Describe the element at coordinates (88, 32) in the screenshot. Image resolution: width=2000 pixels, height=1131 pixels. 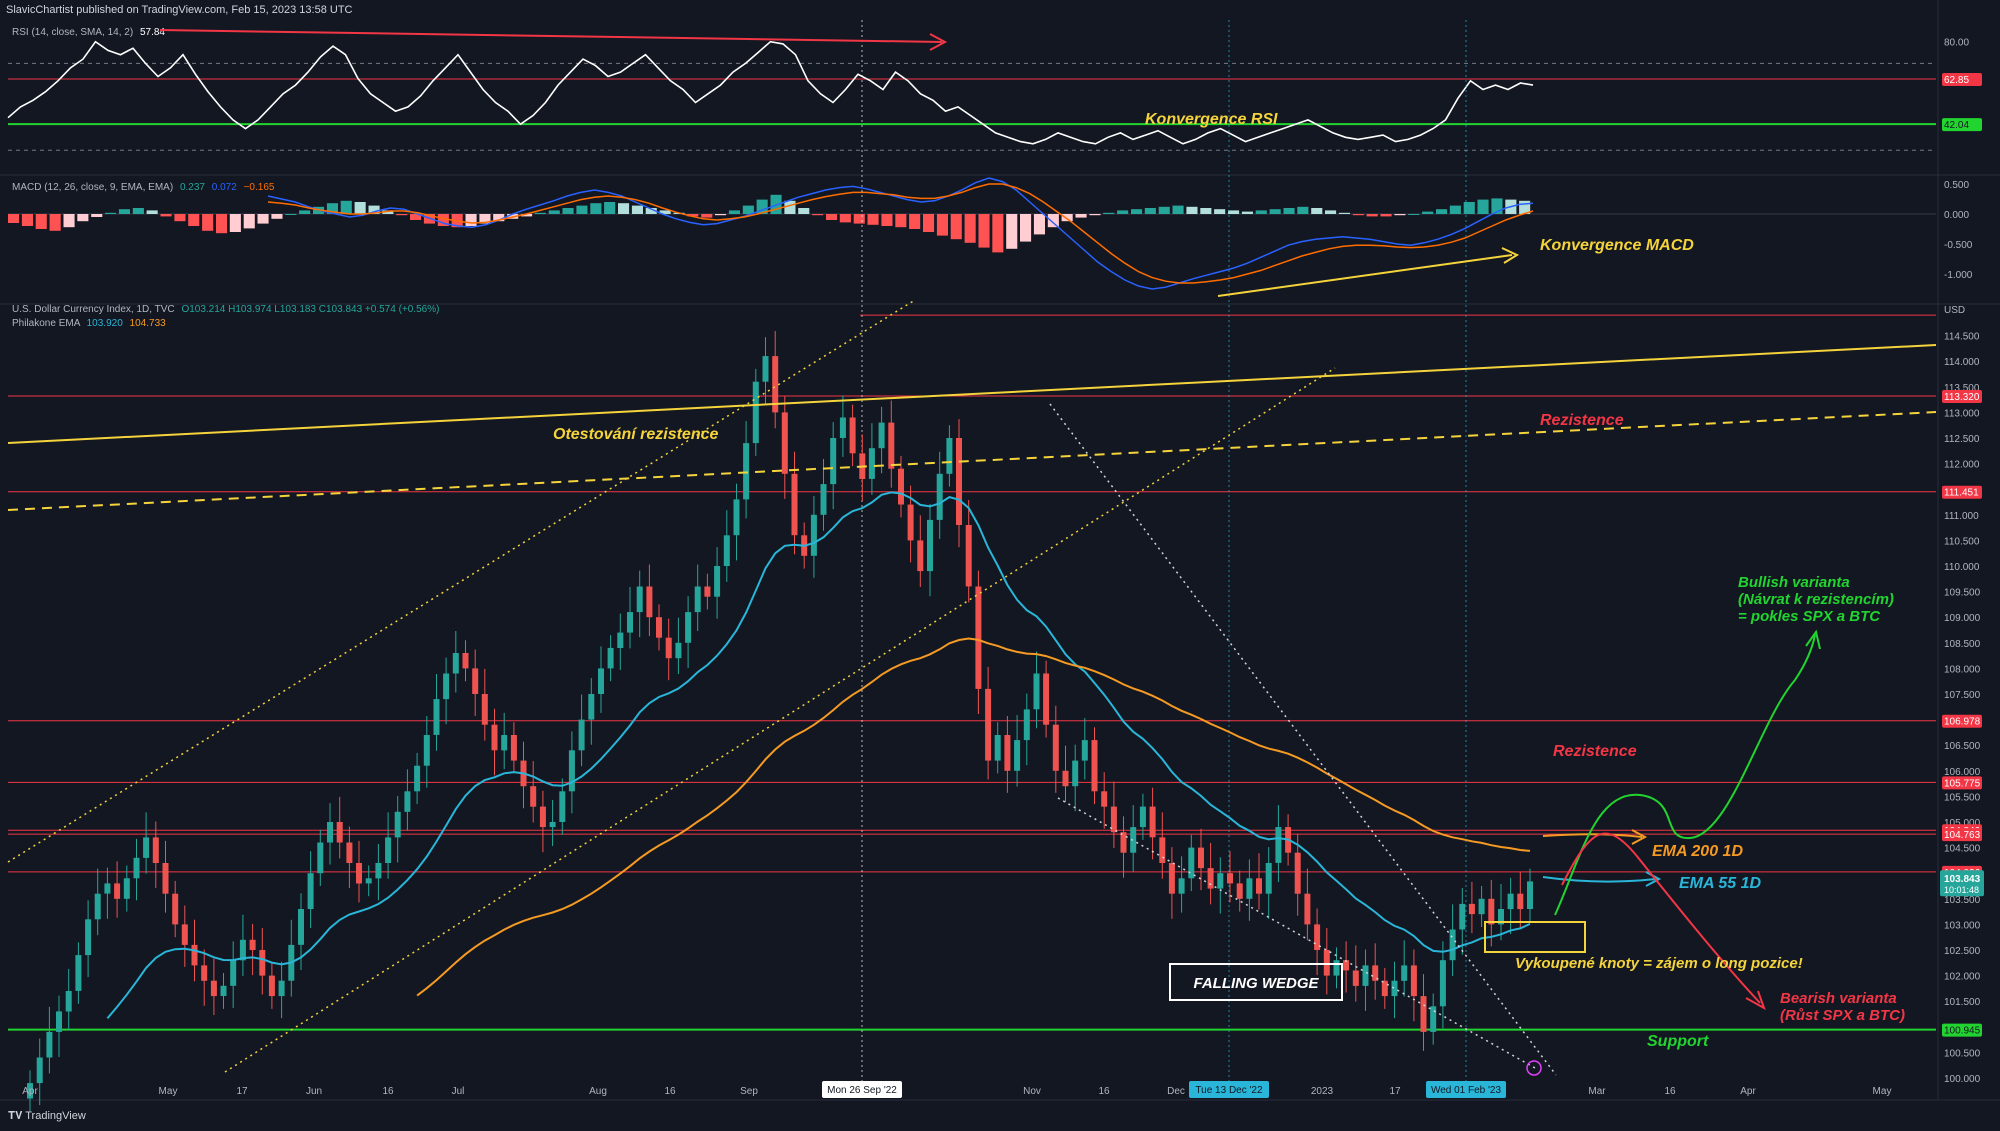
I see `rsi-legend: RSI (14, close, SMA, 14, 2) 57.84` at that location.